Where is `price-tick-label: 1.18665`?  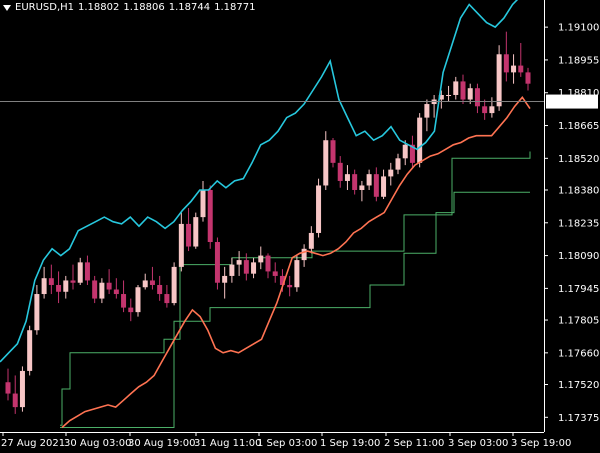
price-tick-label: 1.18665 is located at coordinates (578, 126).